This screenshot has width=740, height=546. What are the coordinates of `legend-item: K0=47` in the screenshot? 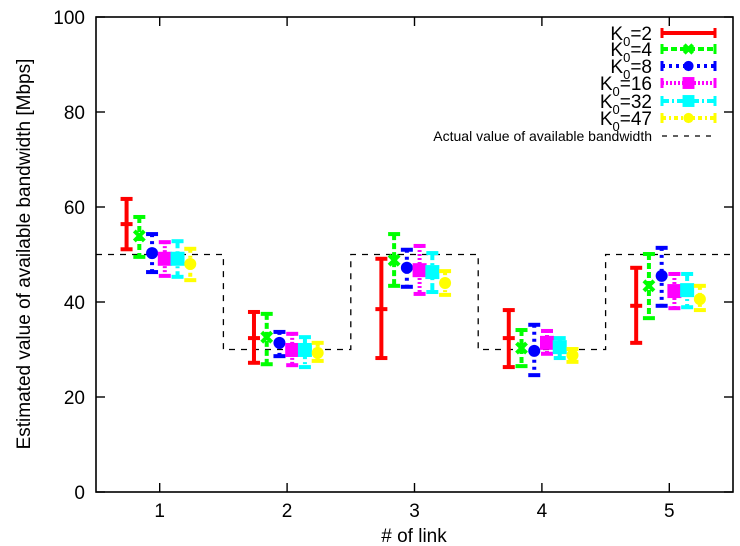 It's located at (658, 121).